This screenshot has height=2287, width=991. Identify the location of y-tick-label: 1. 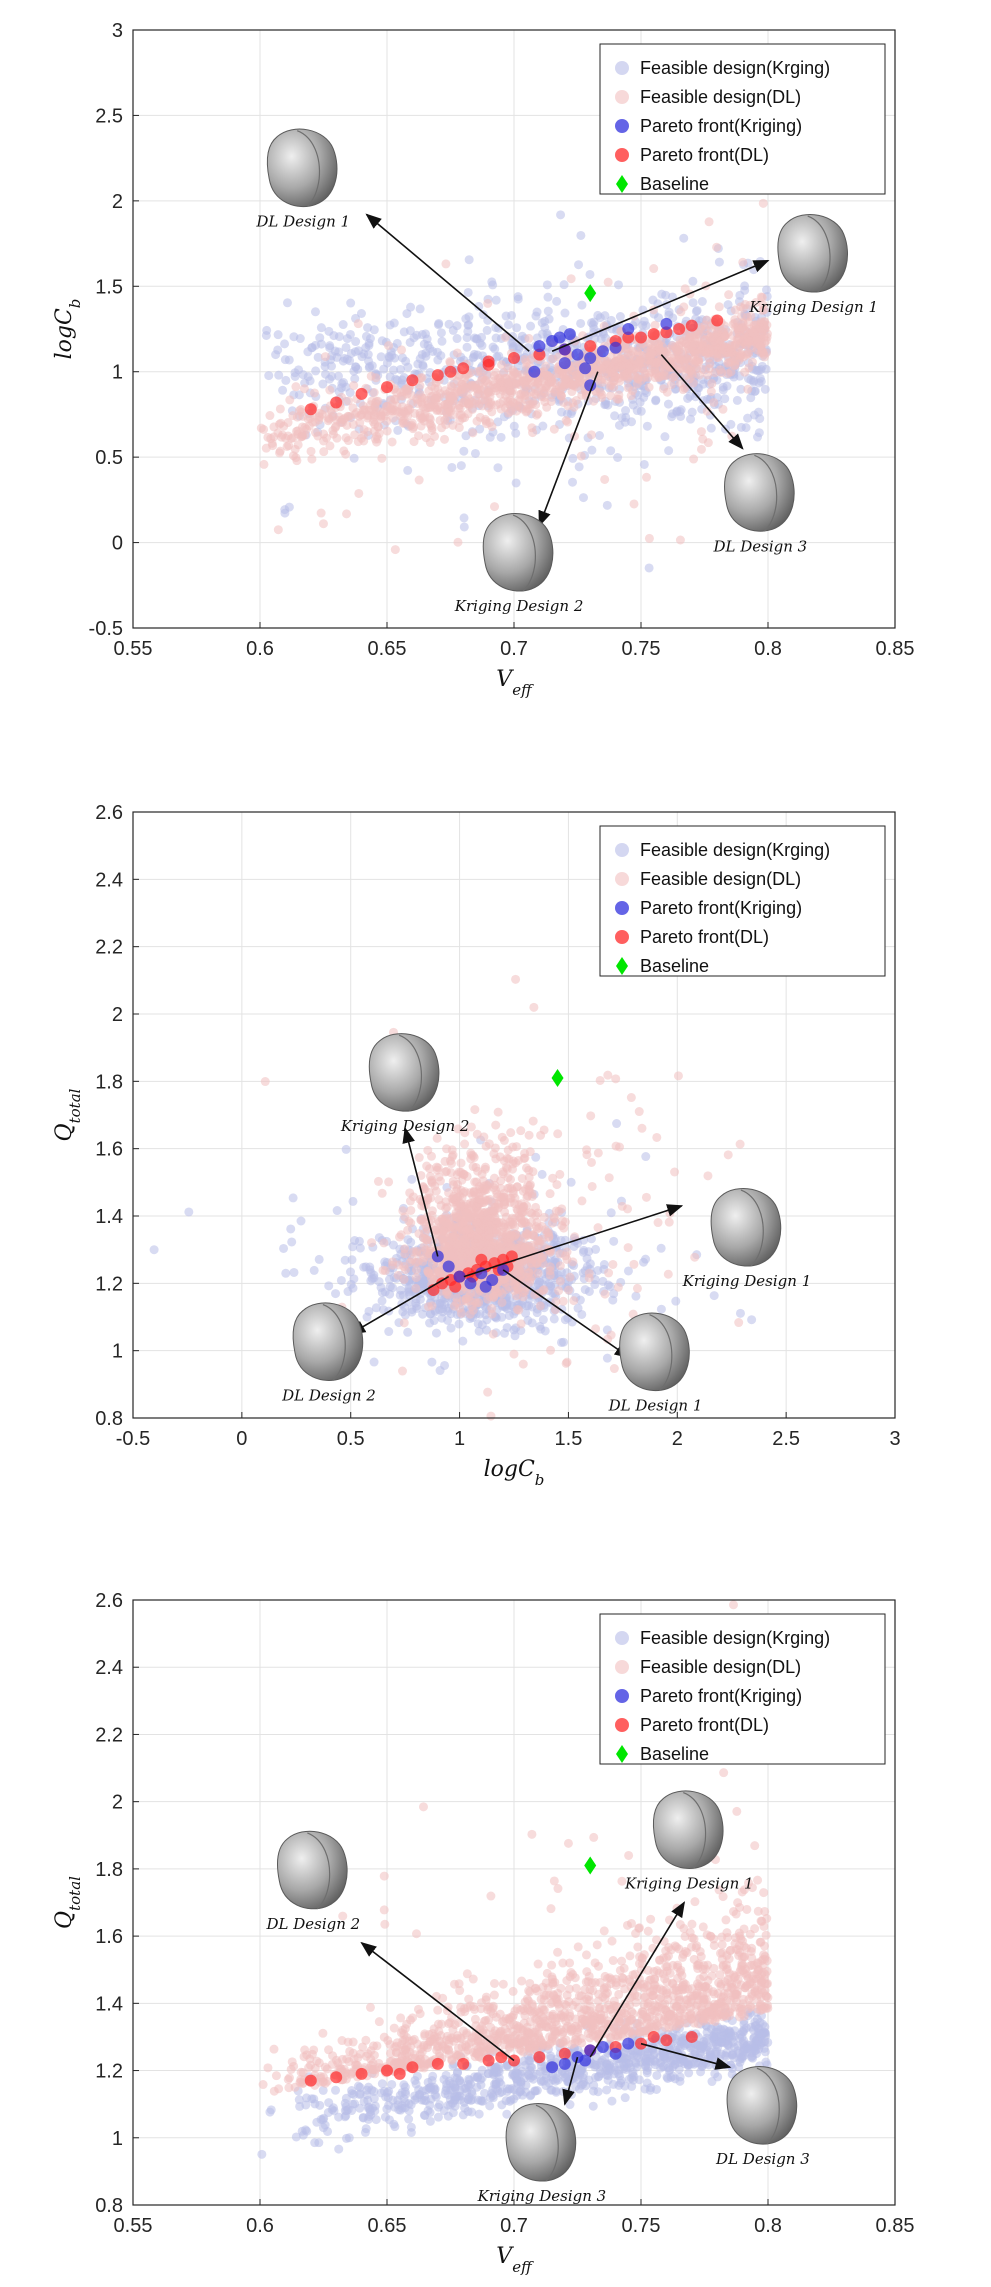
(117, 373).